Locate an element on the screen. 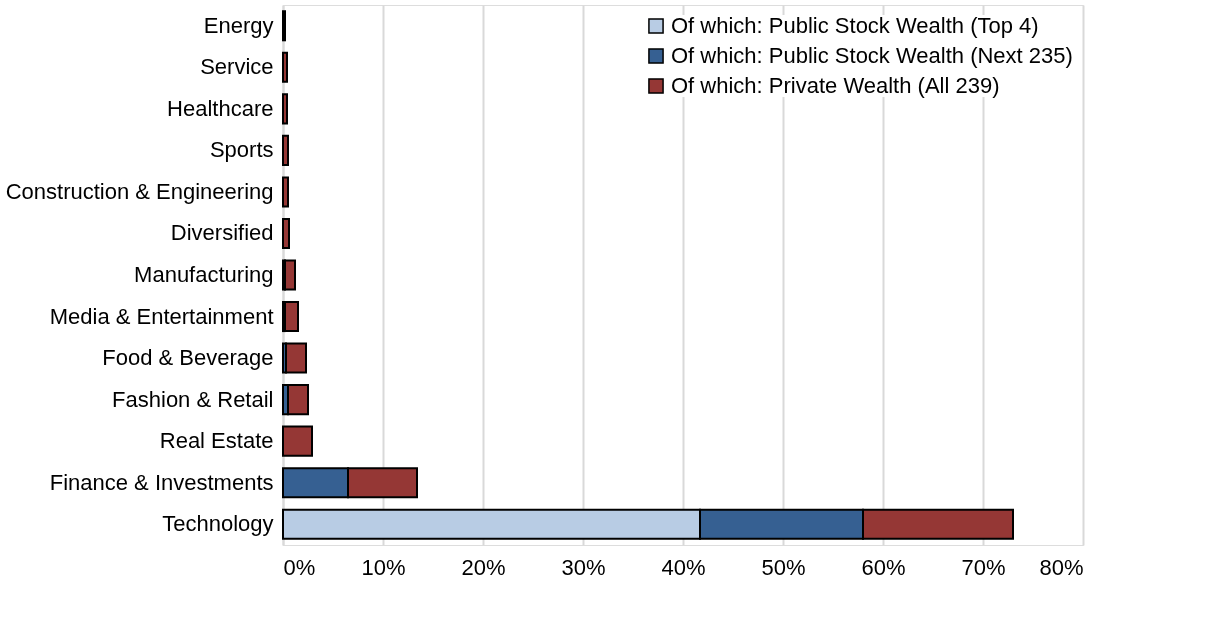 The width and height of the screenshot is (1215, 619). y-tick-label: Healthcare is located at coordinates (220, 108).